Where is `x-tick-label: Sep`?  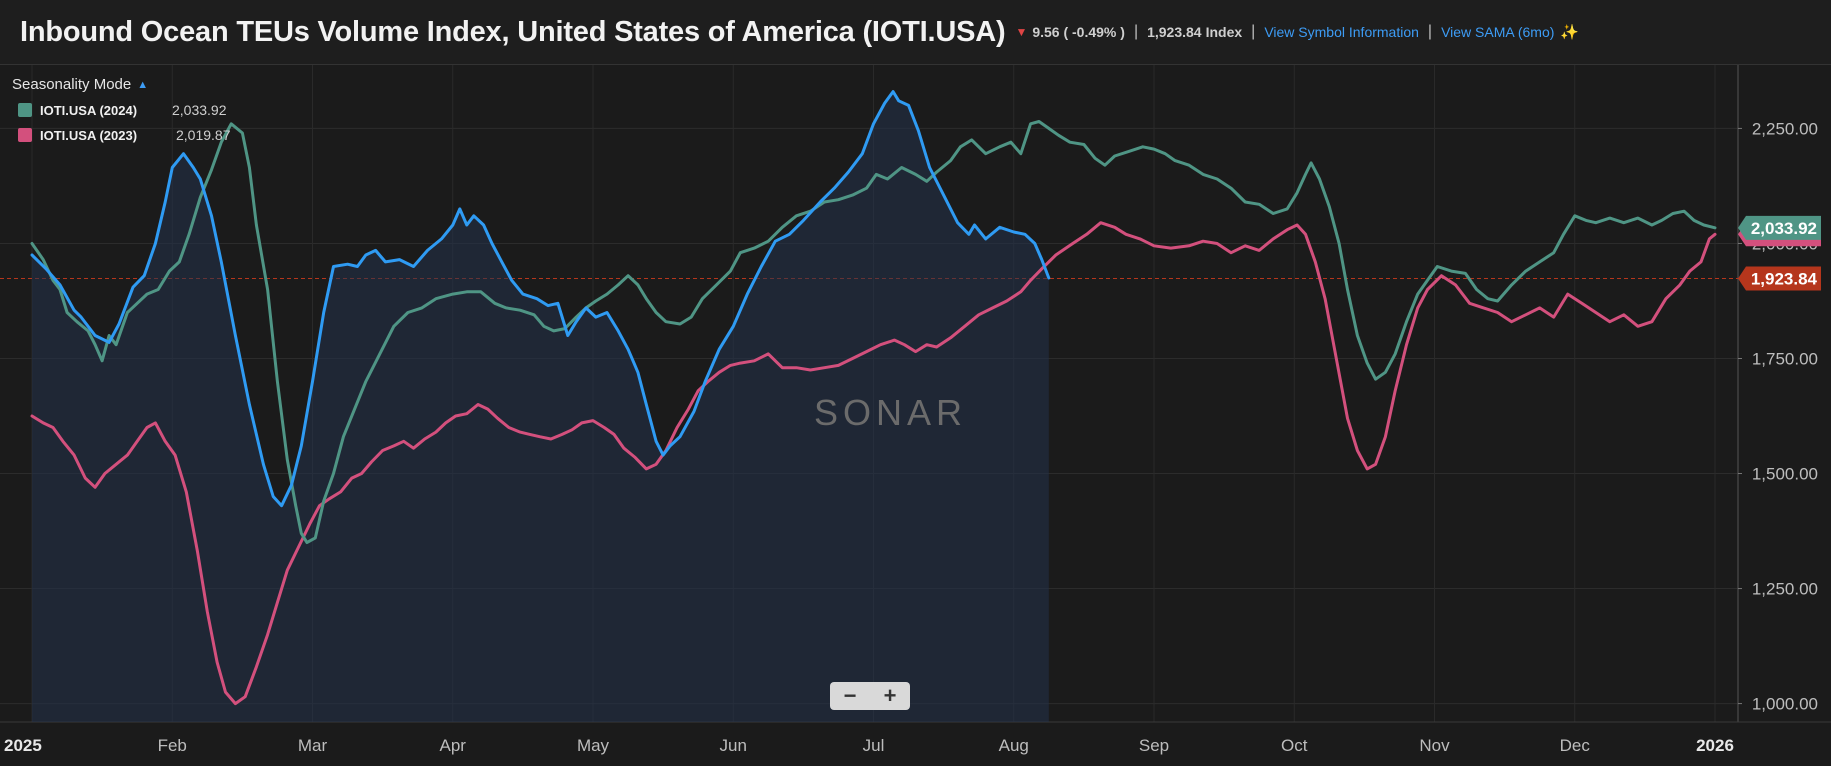
x-tick-label: Sep is located at coordinates (1154, 745).